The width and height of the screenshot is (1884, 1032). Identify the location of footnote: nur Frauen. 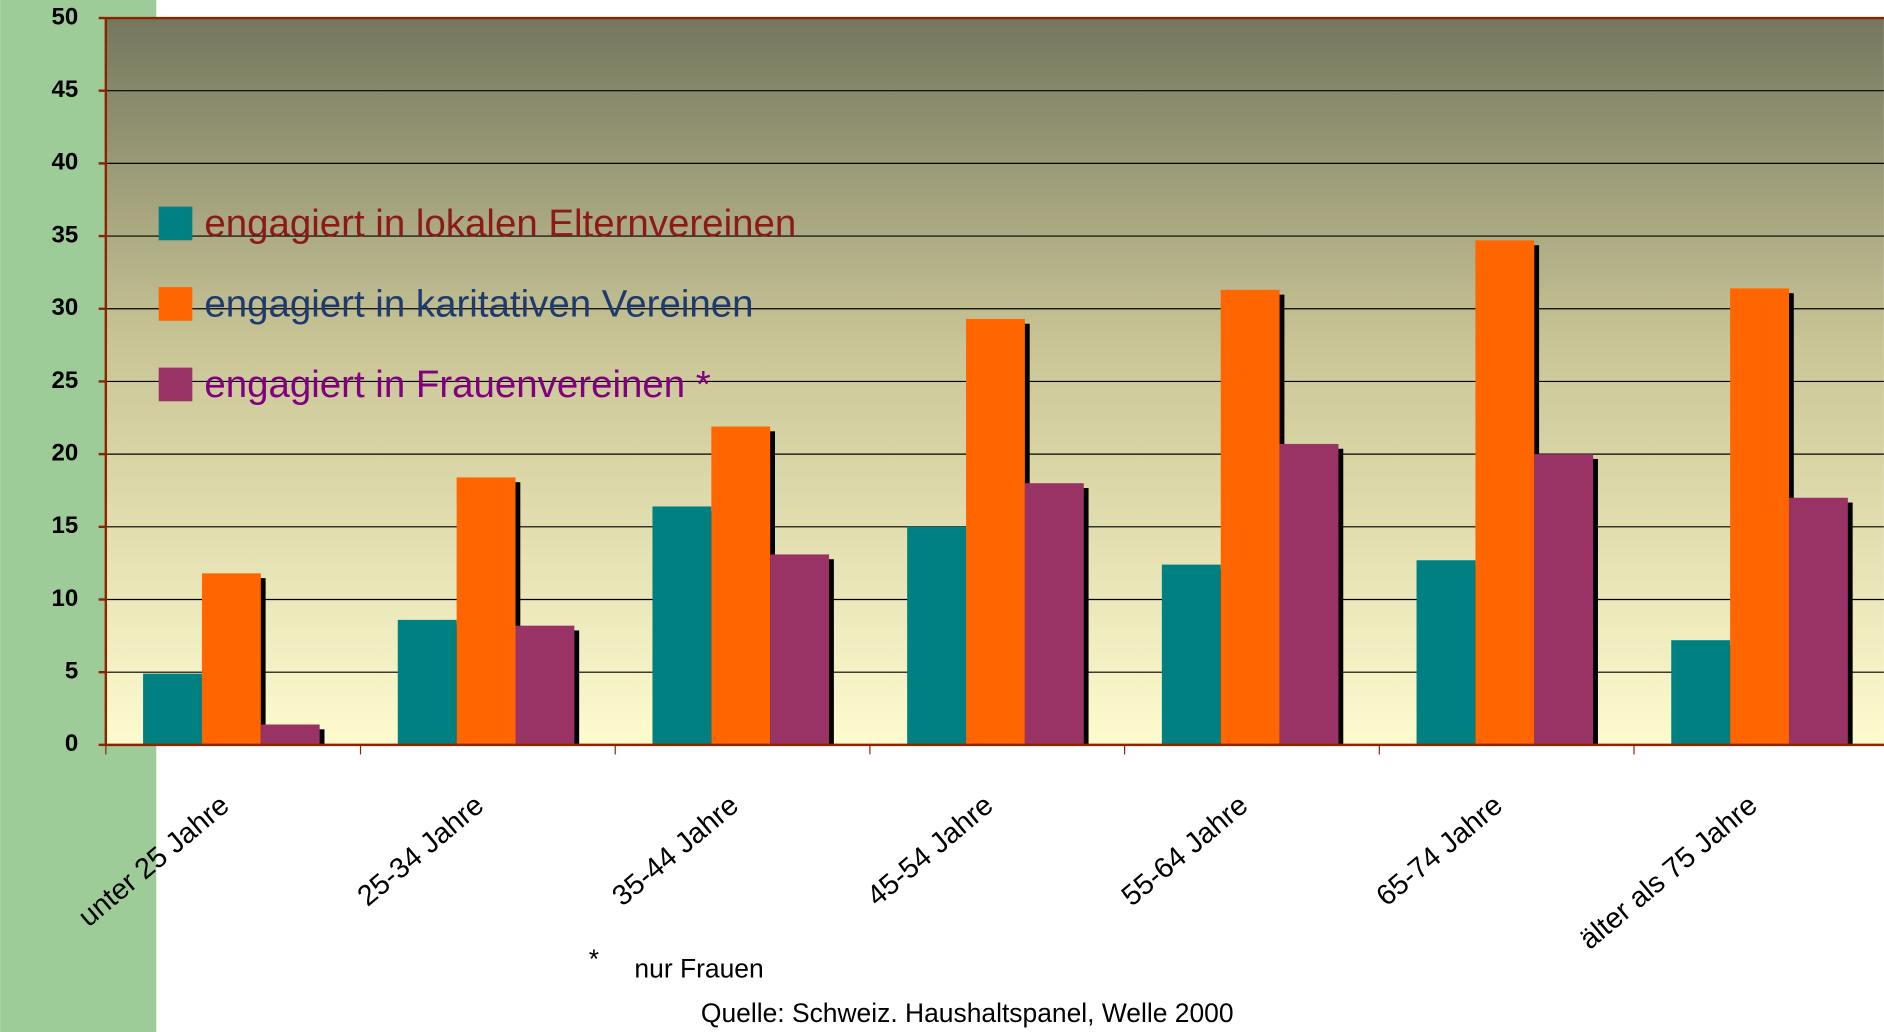
(698, 969).